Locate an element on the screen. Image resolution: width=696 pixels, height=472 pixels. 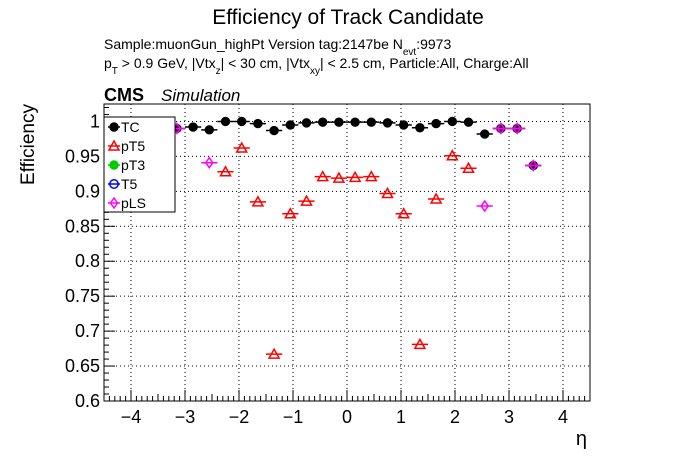
subtitle-xy-subscript: xy is located at coordinates (315, 71).